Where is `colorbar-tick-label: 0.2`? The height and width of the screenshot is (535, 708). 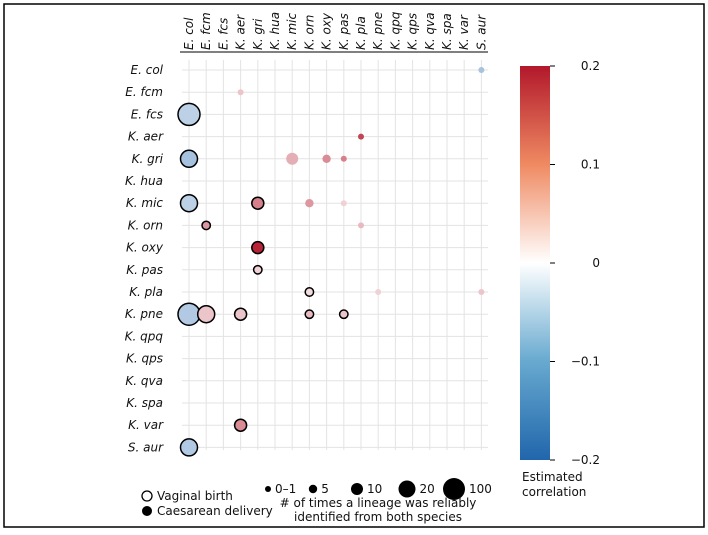 colorbar-tick-label: 0.2 is located at coordinates (590, 66).